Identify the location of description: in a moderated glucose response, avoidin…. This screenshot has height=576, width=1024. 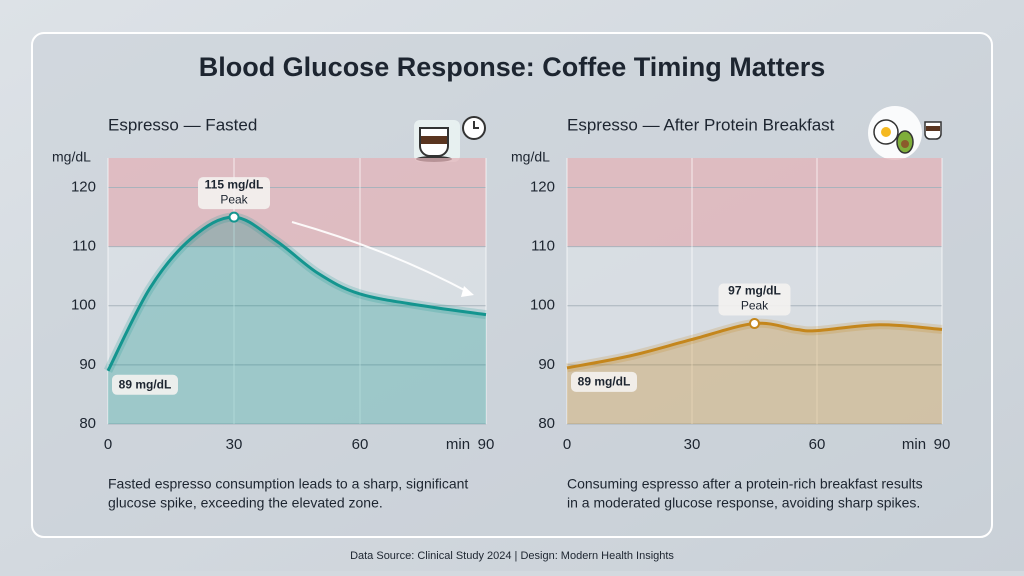
(743, 503).